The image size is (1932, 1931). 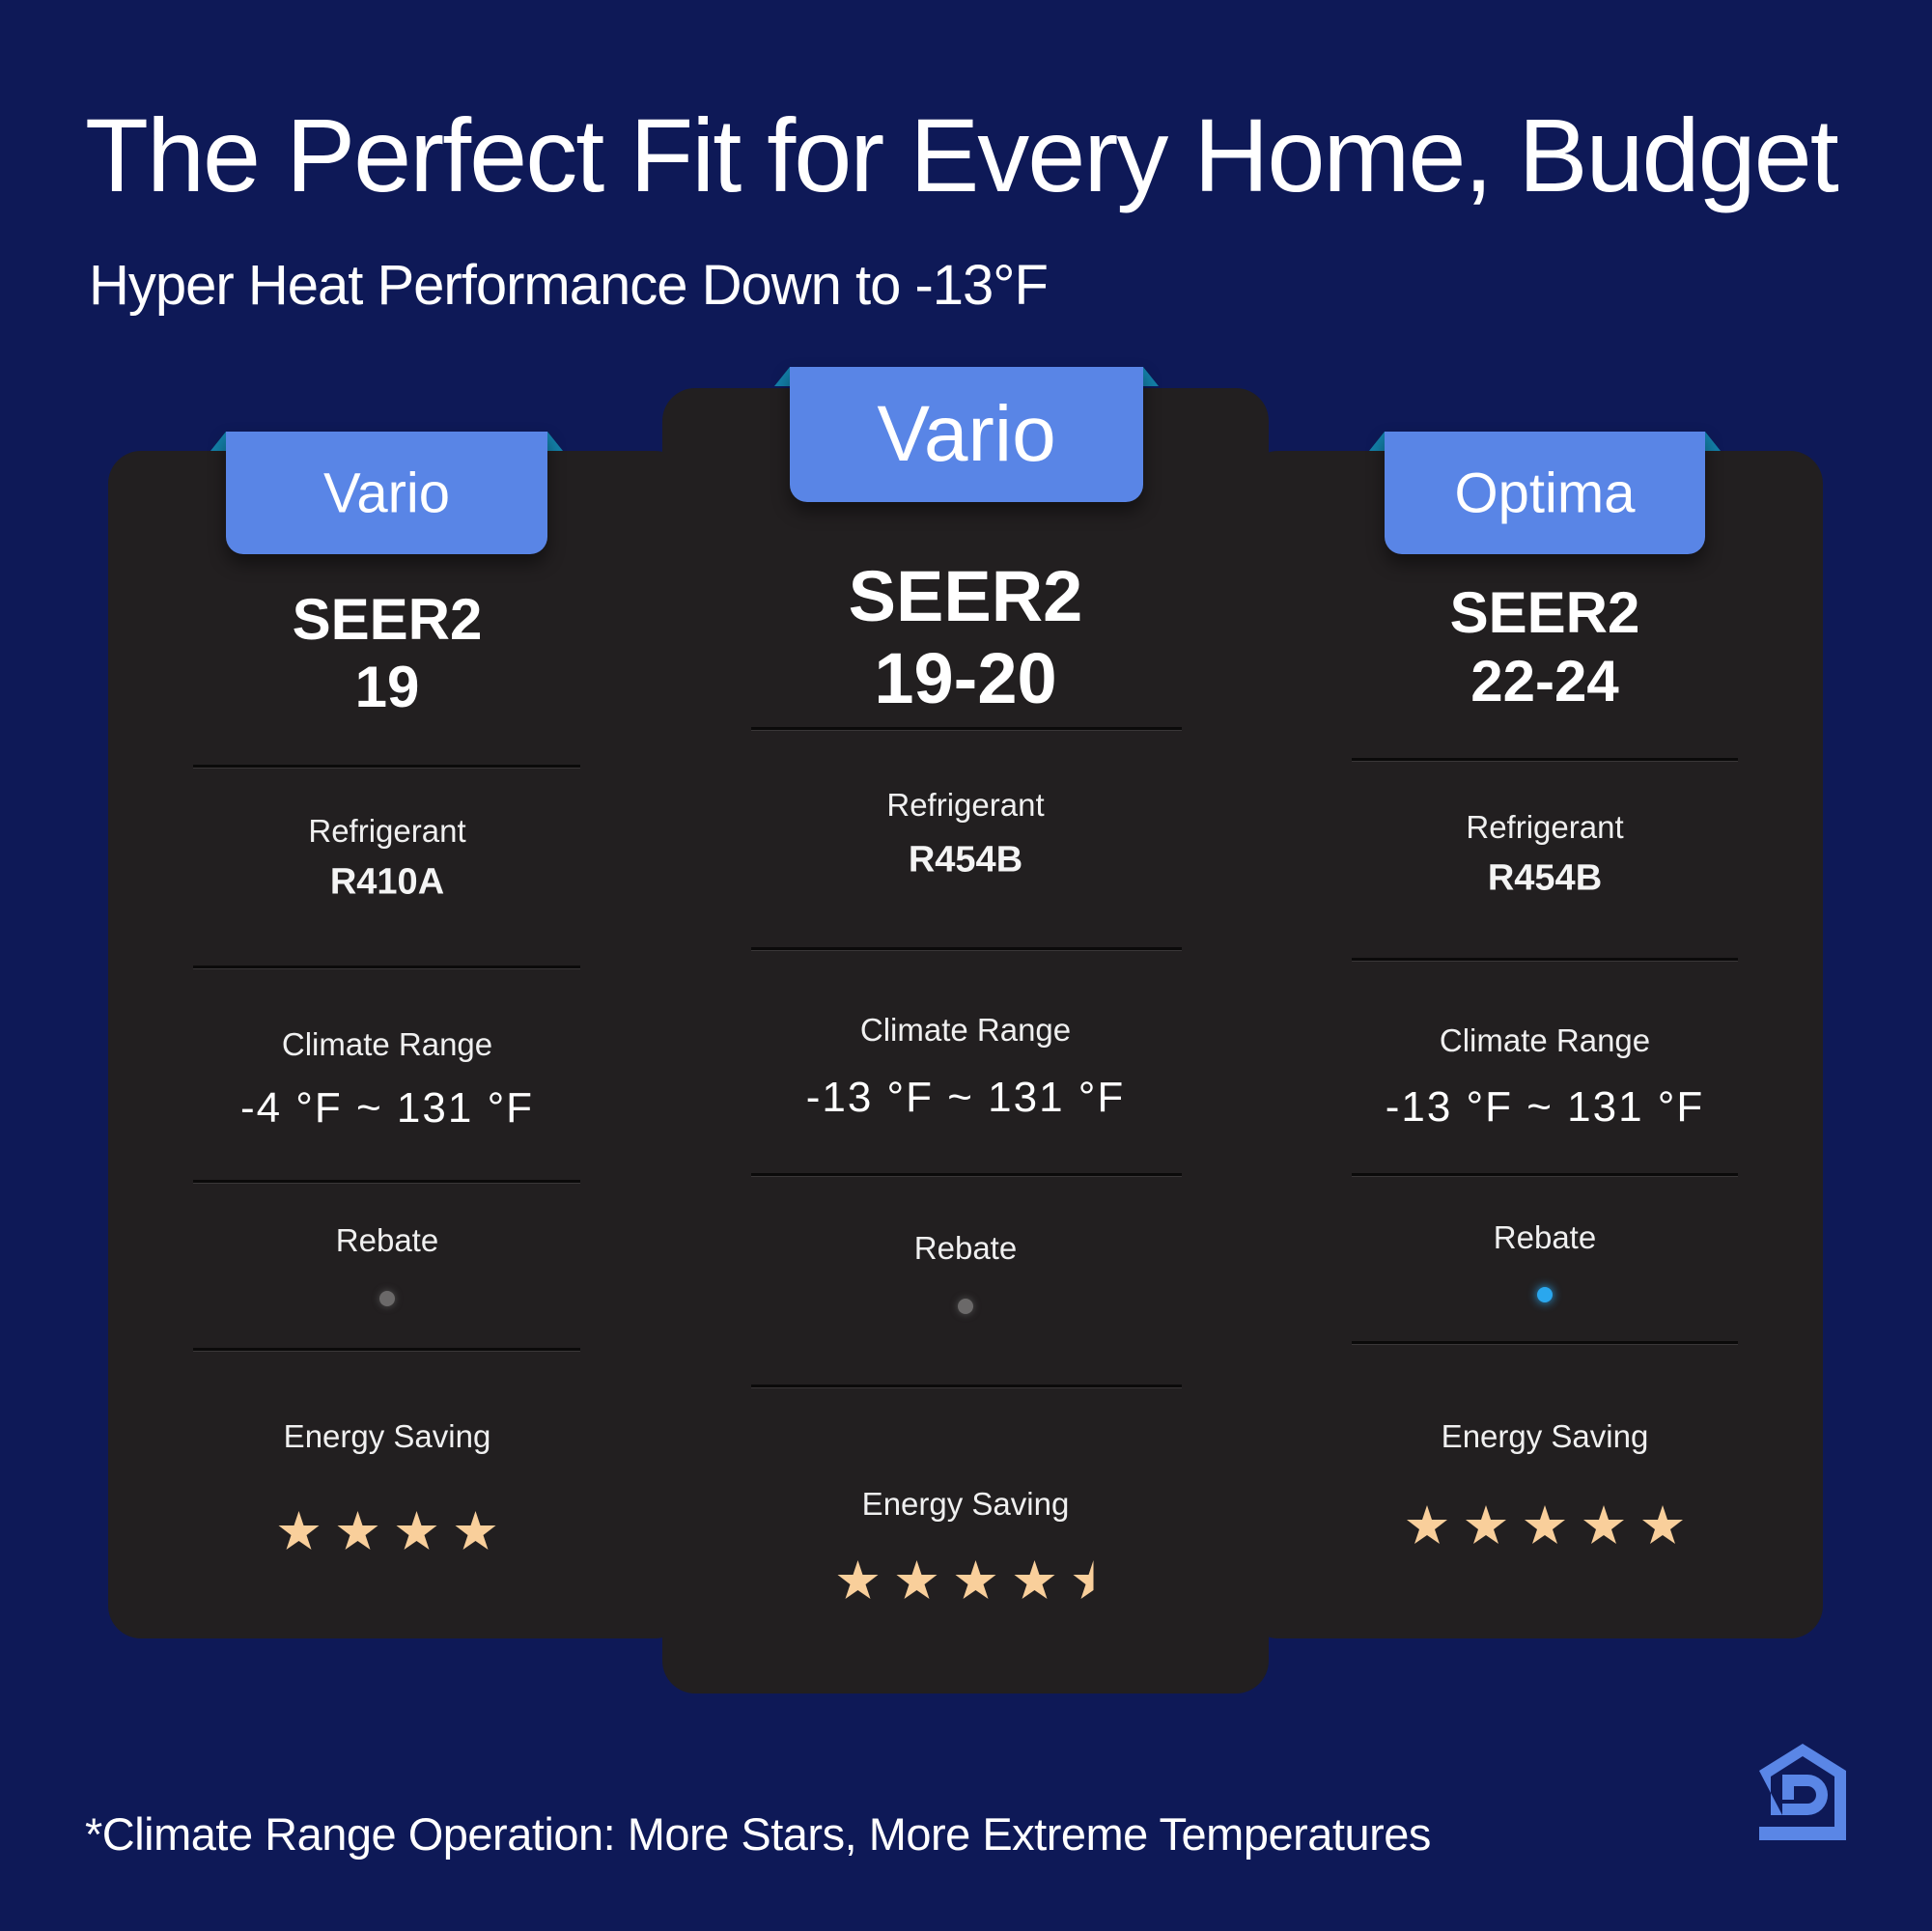 I want to click on half-star-icon, so click(x=1084, y=1579).